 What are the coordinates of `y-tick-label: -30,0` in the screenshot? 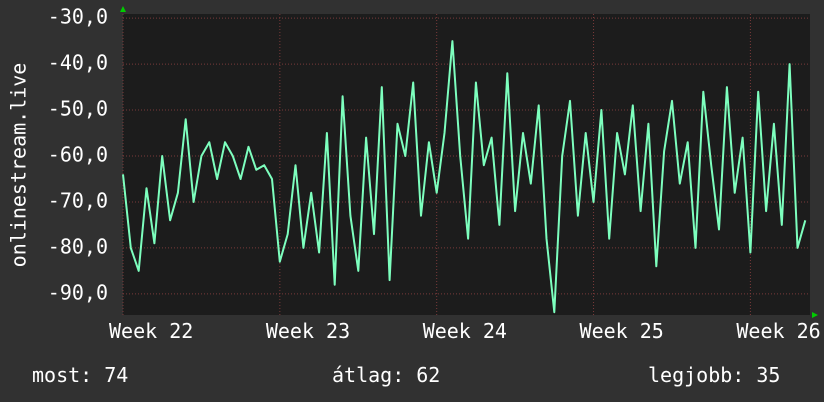 It's located at (78, 17).